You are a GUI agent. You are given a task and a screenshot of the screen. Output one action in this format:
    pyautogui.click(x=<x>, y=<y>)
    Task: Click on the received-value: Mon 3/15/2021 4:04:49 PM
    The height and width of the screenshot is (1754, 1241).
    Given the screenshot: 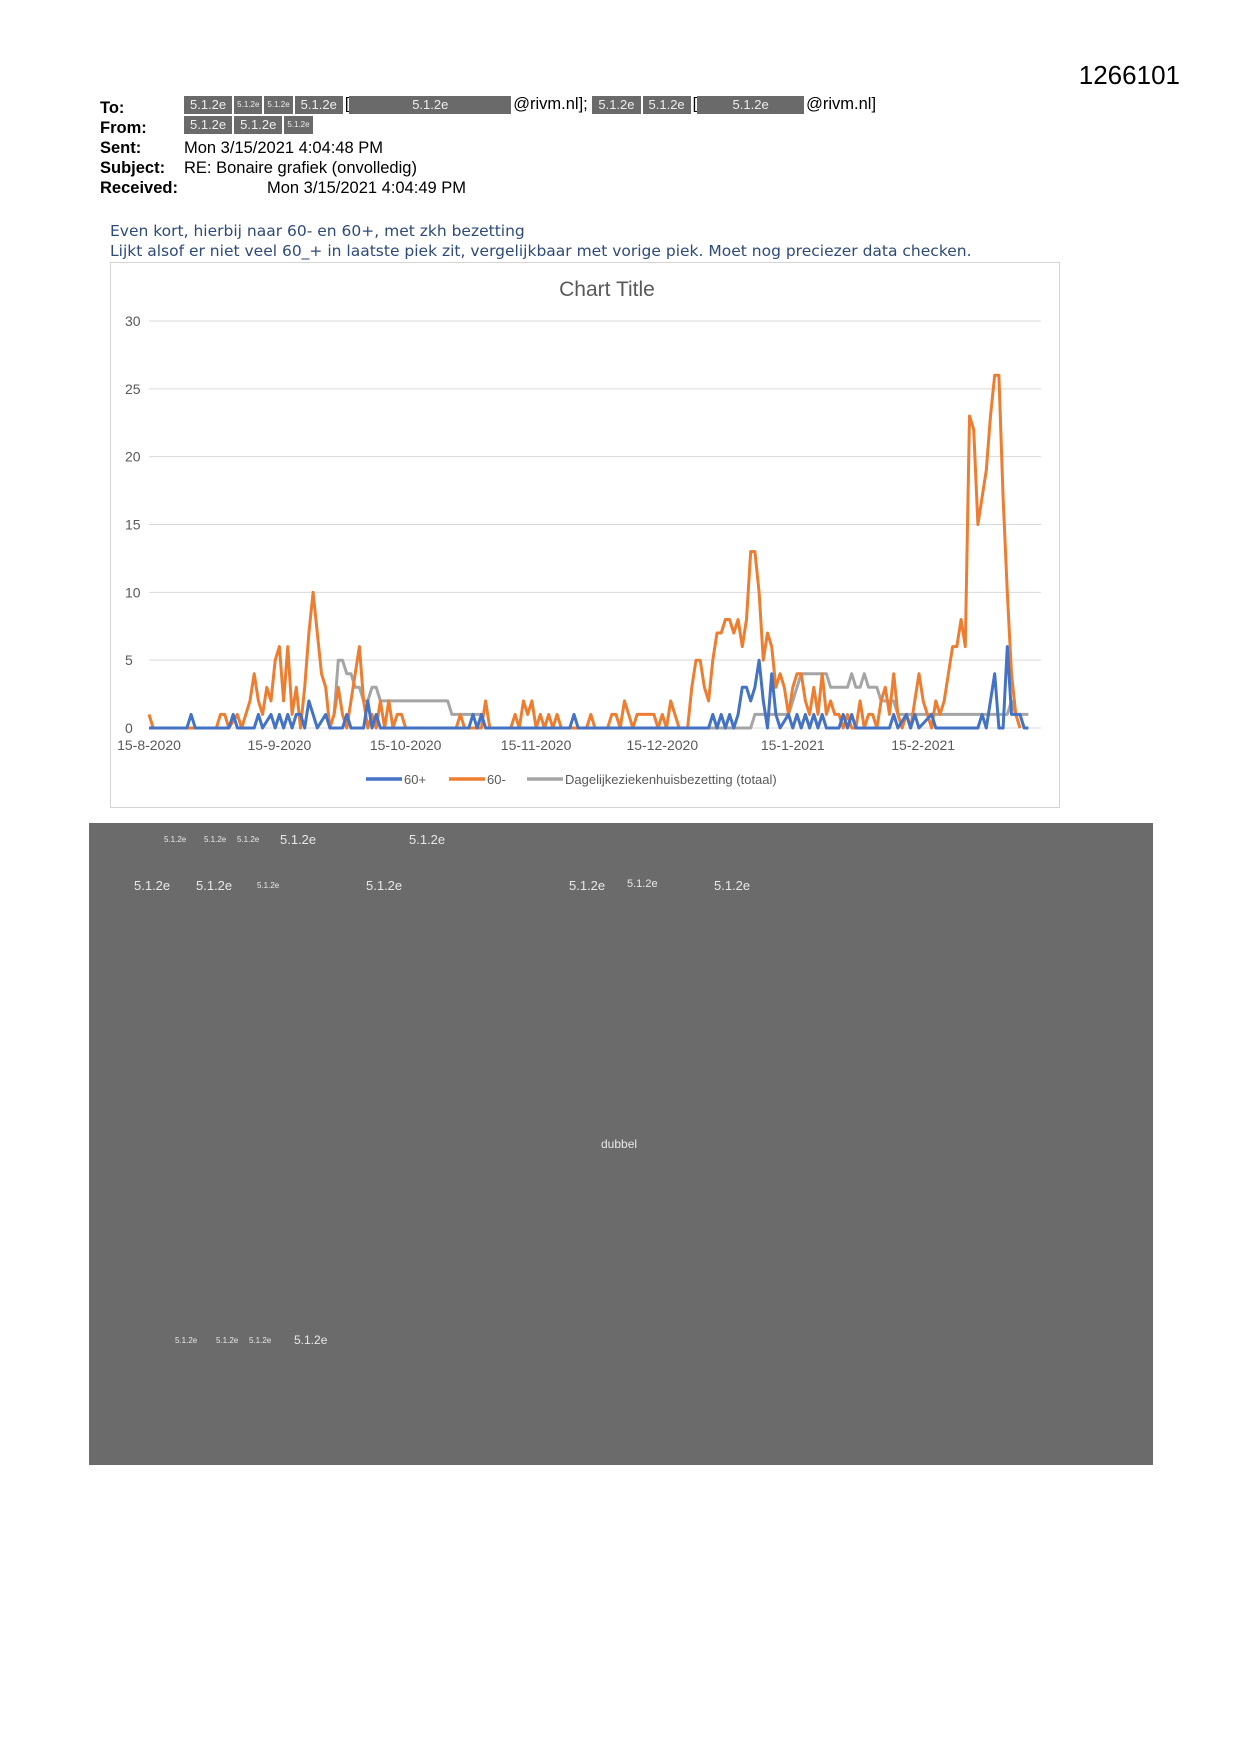 What is the action you would take?
    pyautogui.click(x=367, y=188)
    